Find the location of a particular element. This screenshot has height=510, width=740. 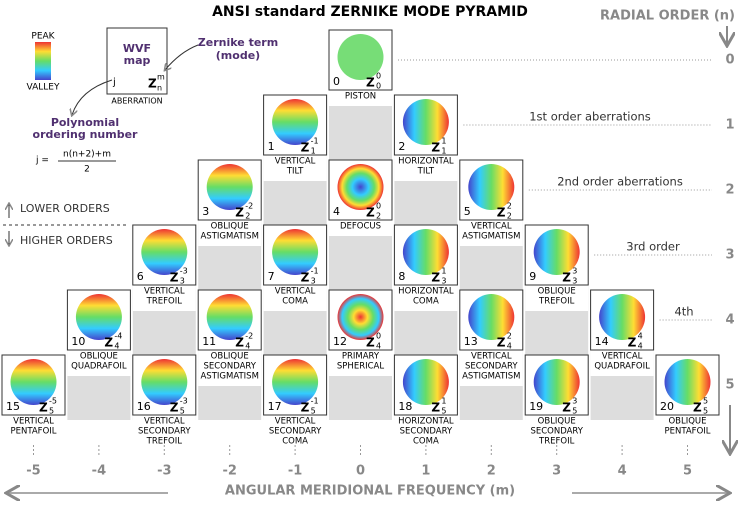

example-sub: n is located at coordinates (159, 88).